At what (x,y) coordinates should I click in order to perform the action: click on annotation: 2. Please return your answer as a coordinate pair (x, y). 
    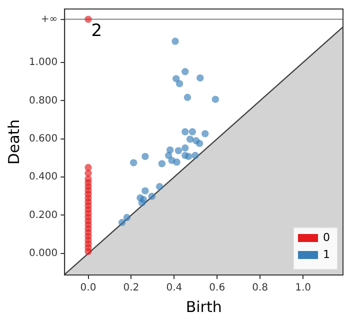
    Looking at the image, I should click on (96, 31).